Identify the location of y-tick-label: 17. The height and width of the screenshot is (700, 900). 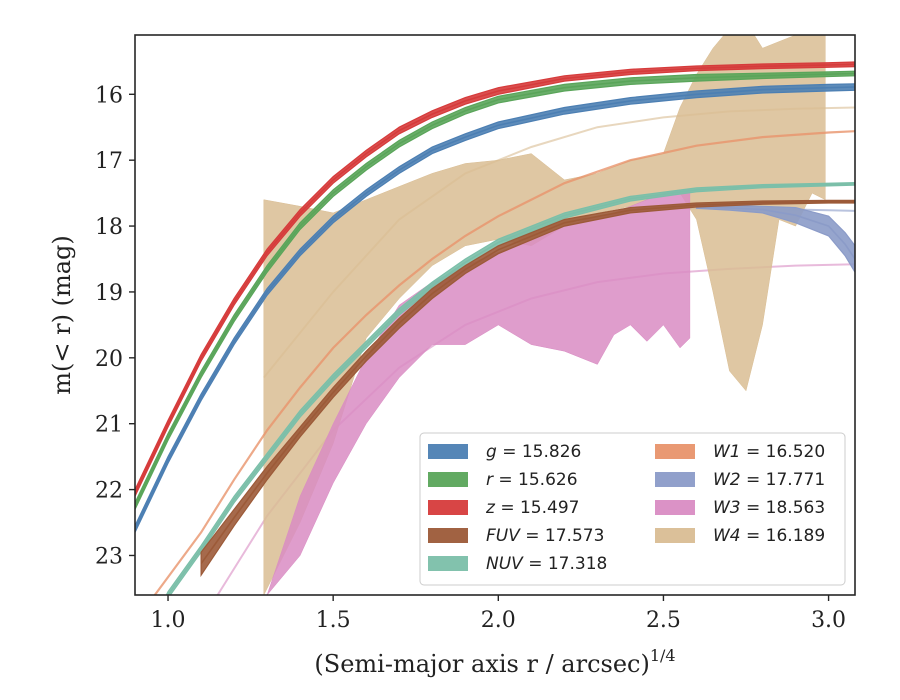
(109, 161).